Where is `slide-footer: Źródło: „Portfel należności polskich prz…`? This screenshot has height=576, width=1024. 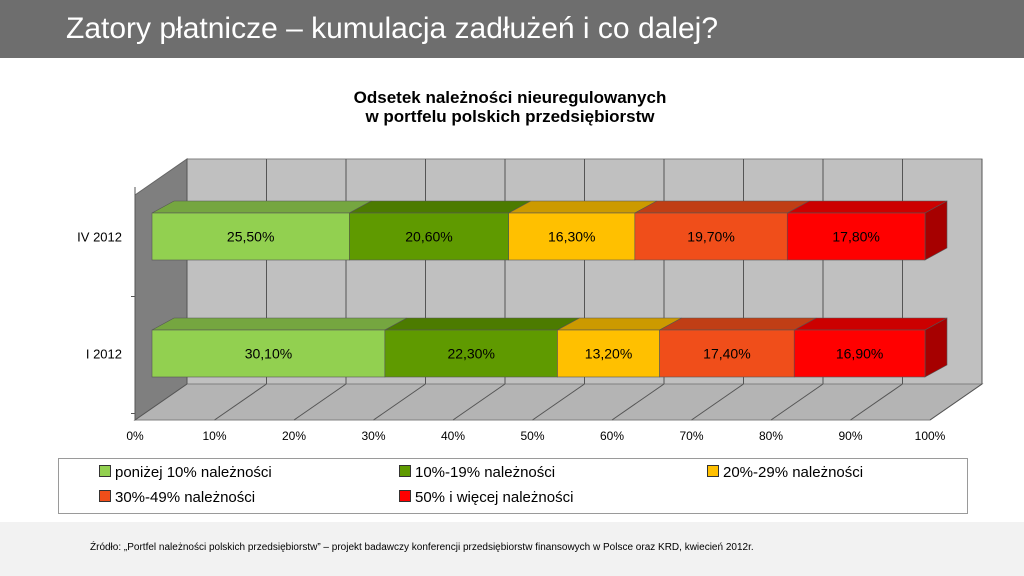 slide-footer: Źródło: „Portfel należności polskich prz… is located at coordinates (512, 549).